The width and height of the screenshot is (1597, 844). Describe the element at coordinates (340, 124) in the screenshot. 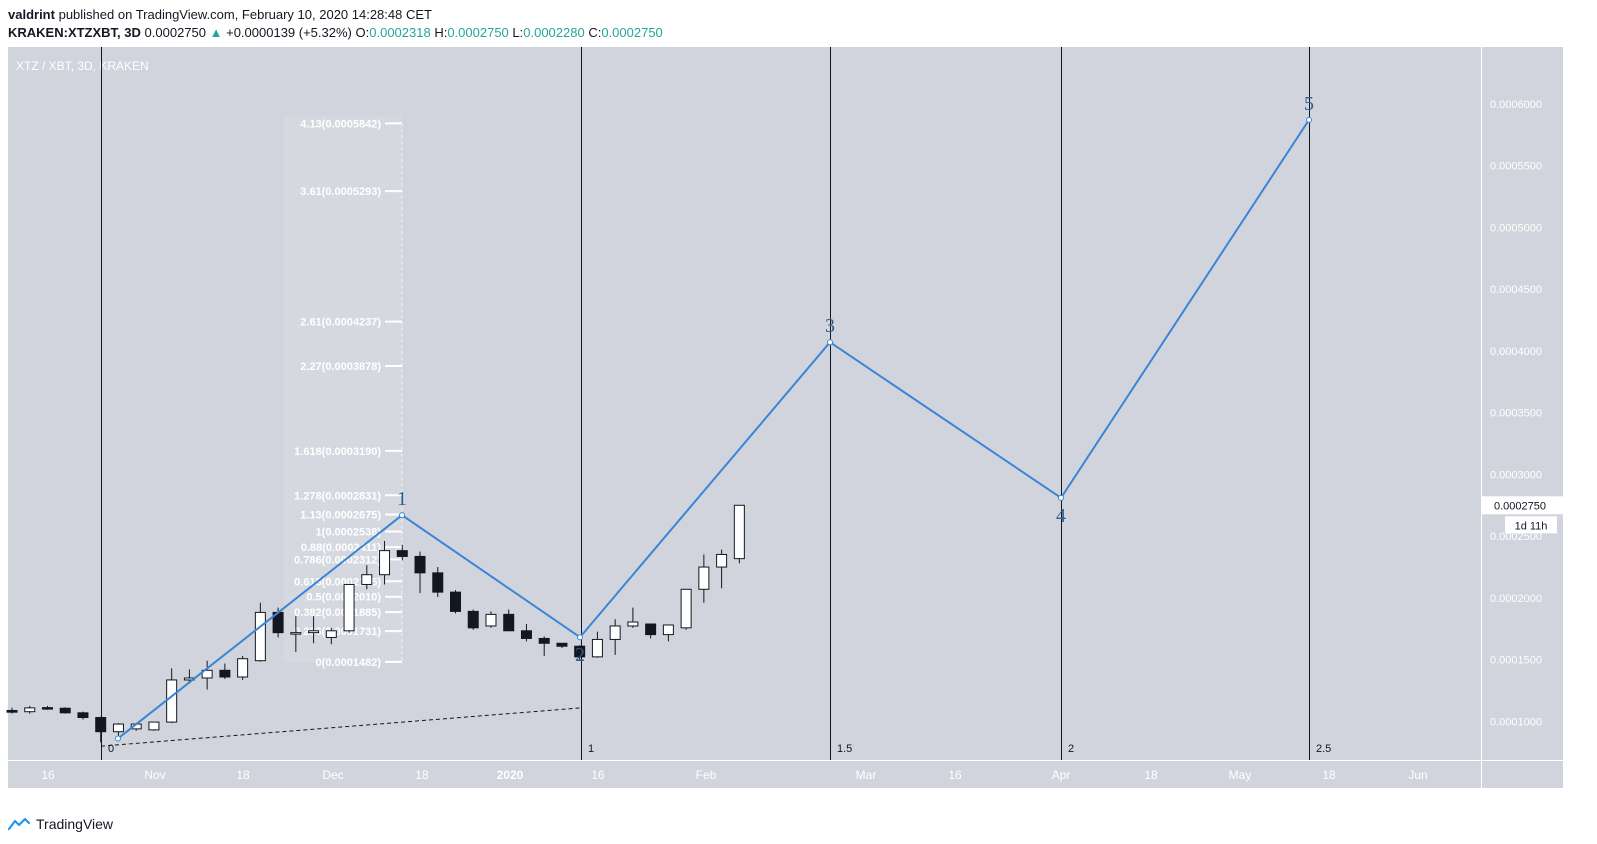

I see `fib-level-label: 4.13(0.0005842)` at that location.